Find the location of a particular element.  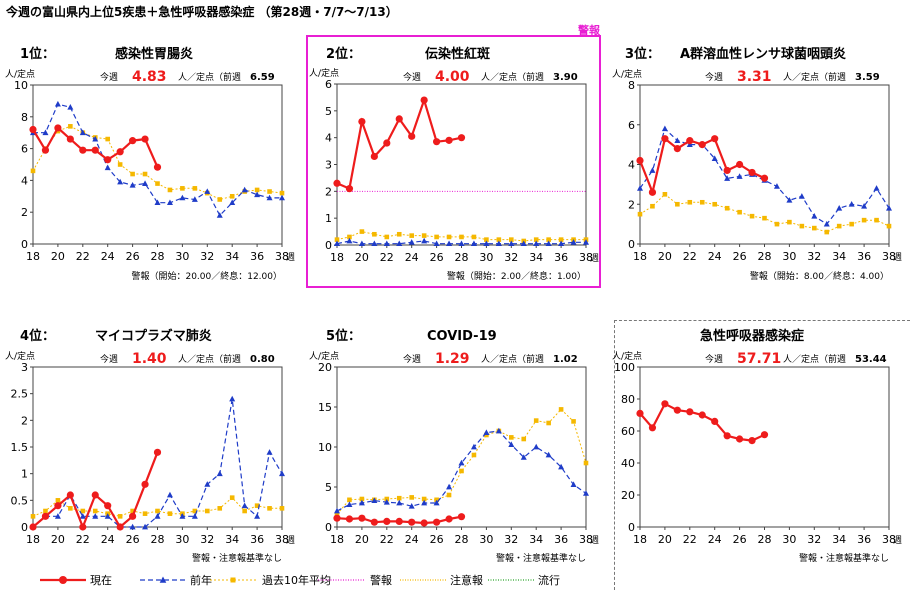

chart3-ytick-label: 2 is located at coordinates (631, 204).